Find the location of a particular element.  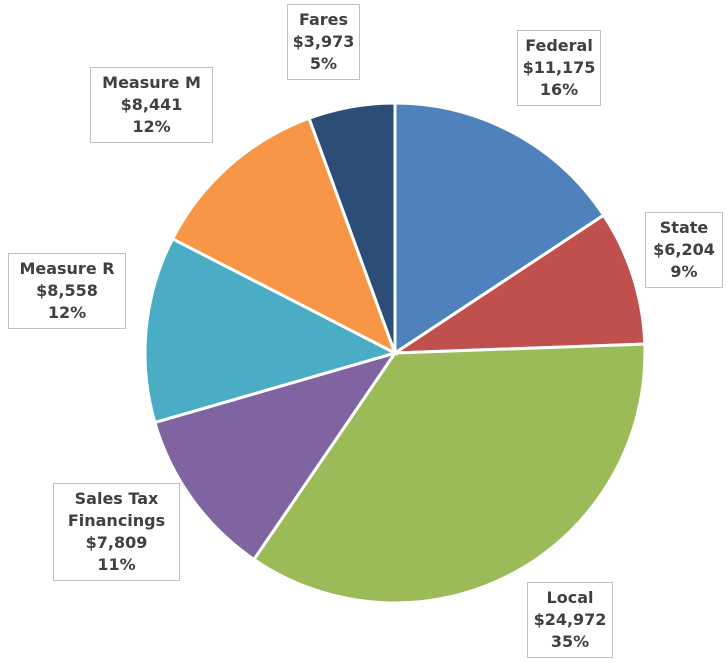

data-label: Fares $3,973 5% is located at coordinates (323, 42).